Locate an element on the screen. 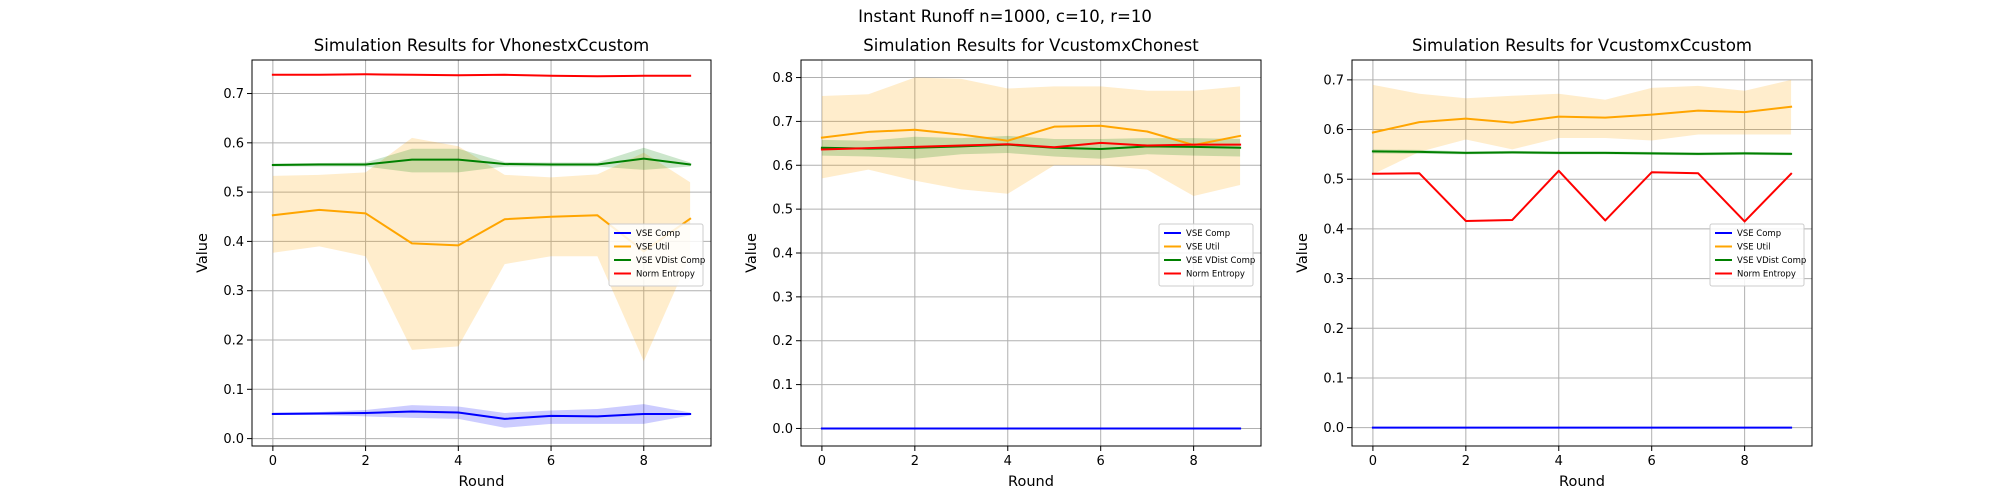  y-tick-label: 0.8 is located at coordinates (782, 78).